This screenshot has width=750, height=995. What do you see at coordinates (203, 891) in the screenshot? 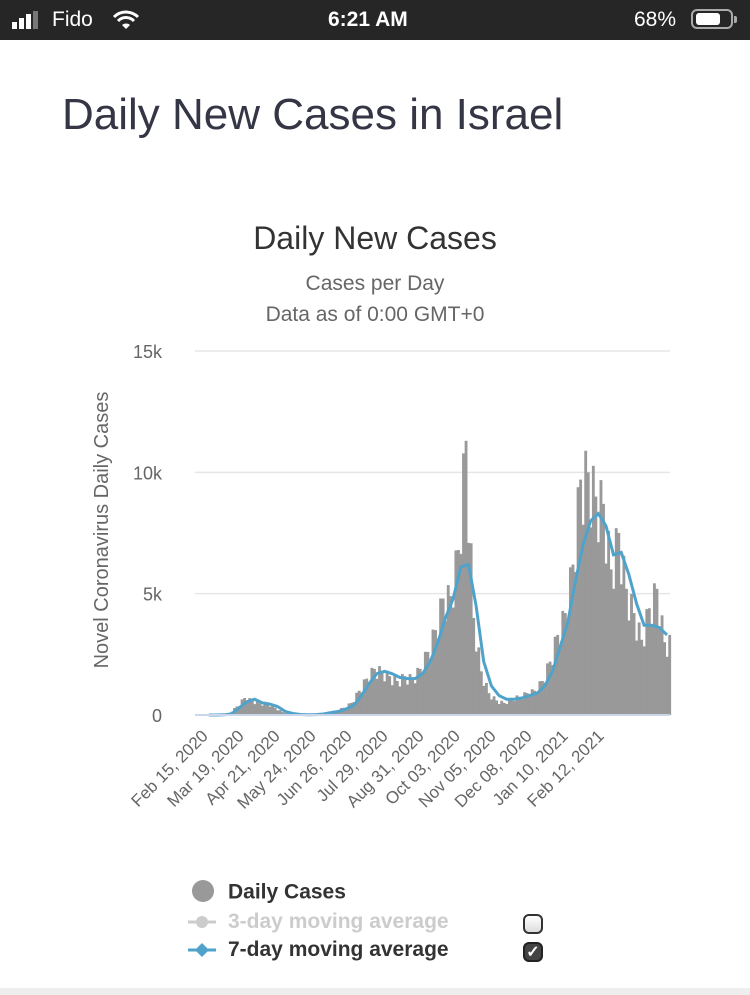
I see `circle-icon` at bounding box center [203, 891].